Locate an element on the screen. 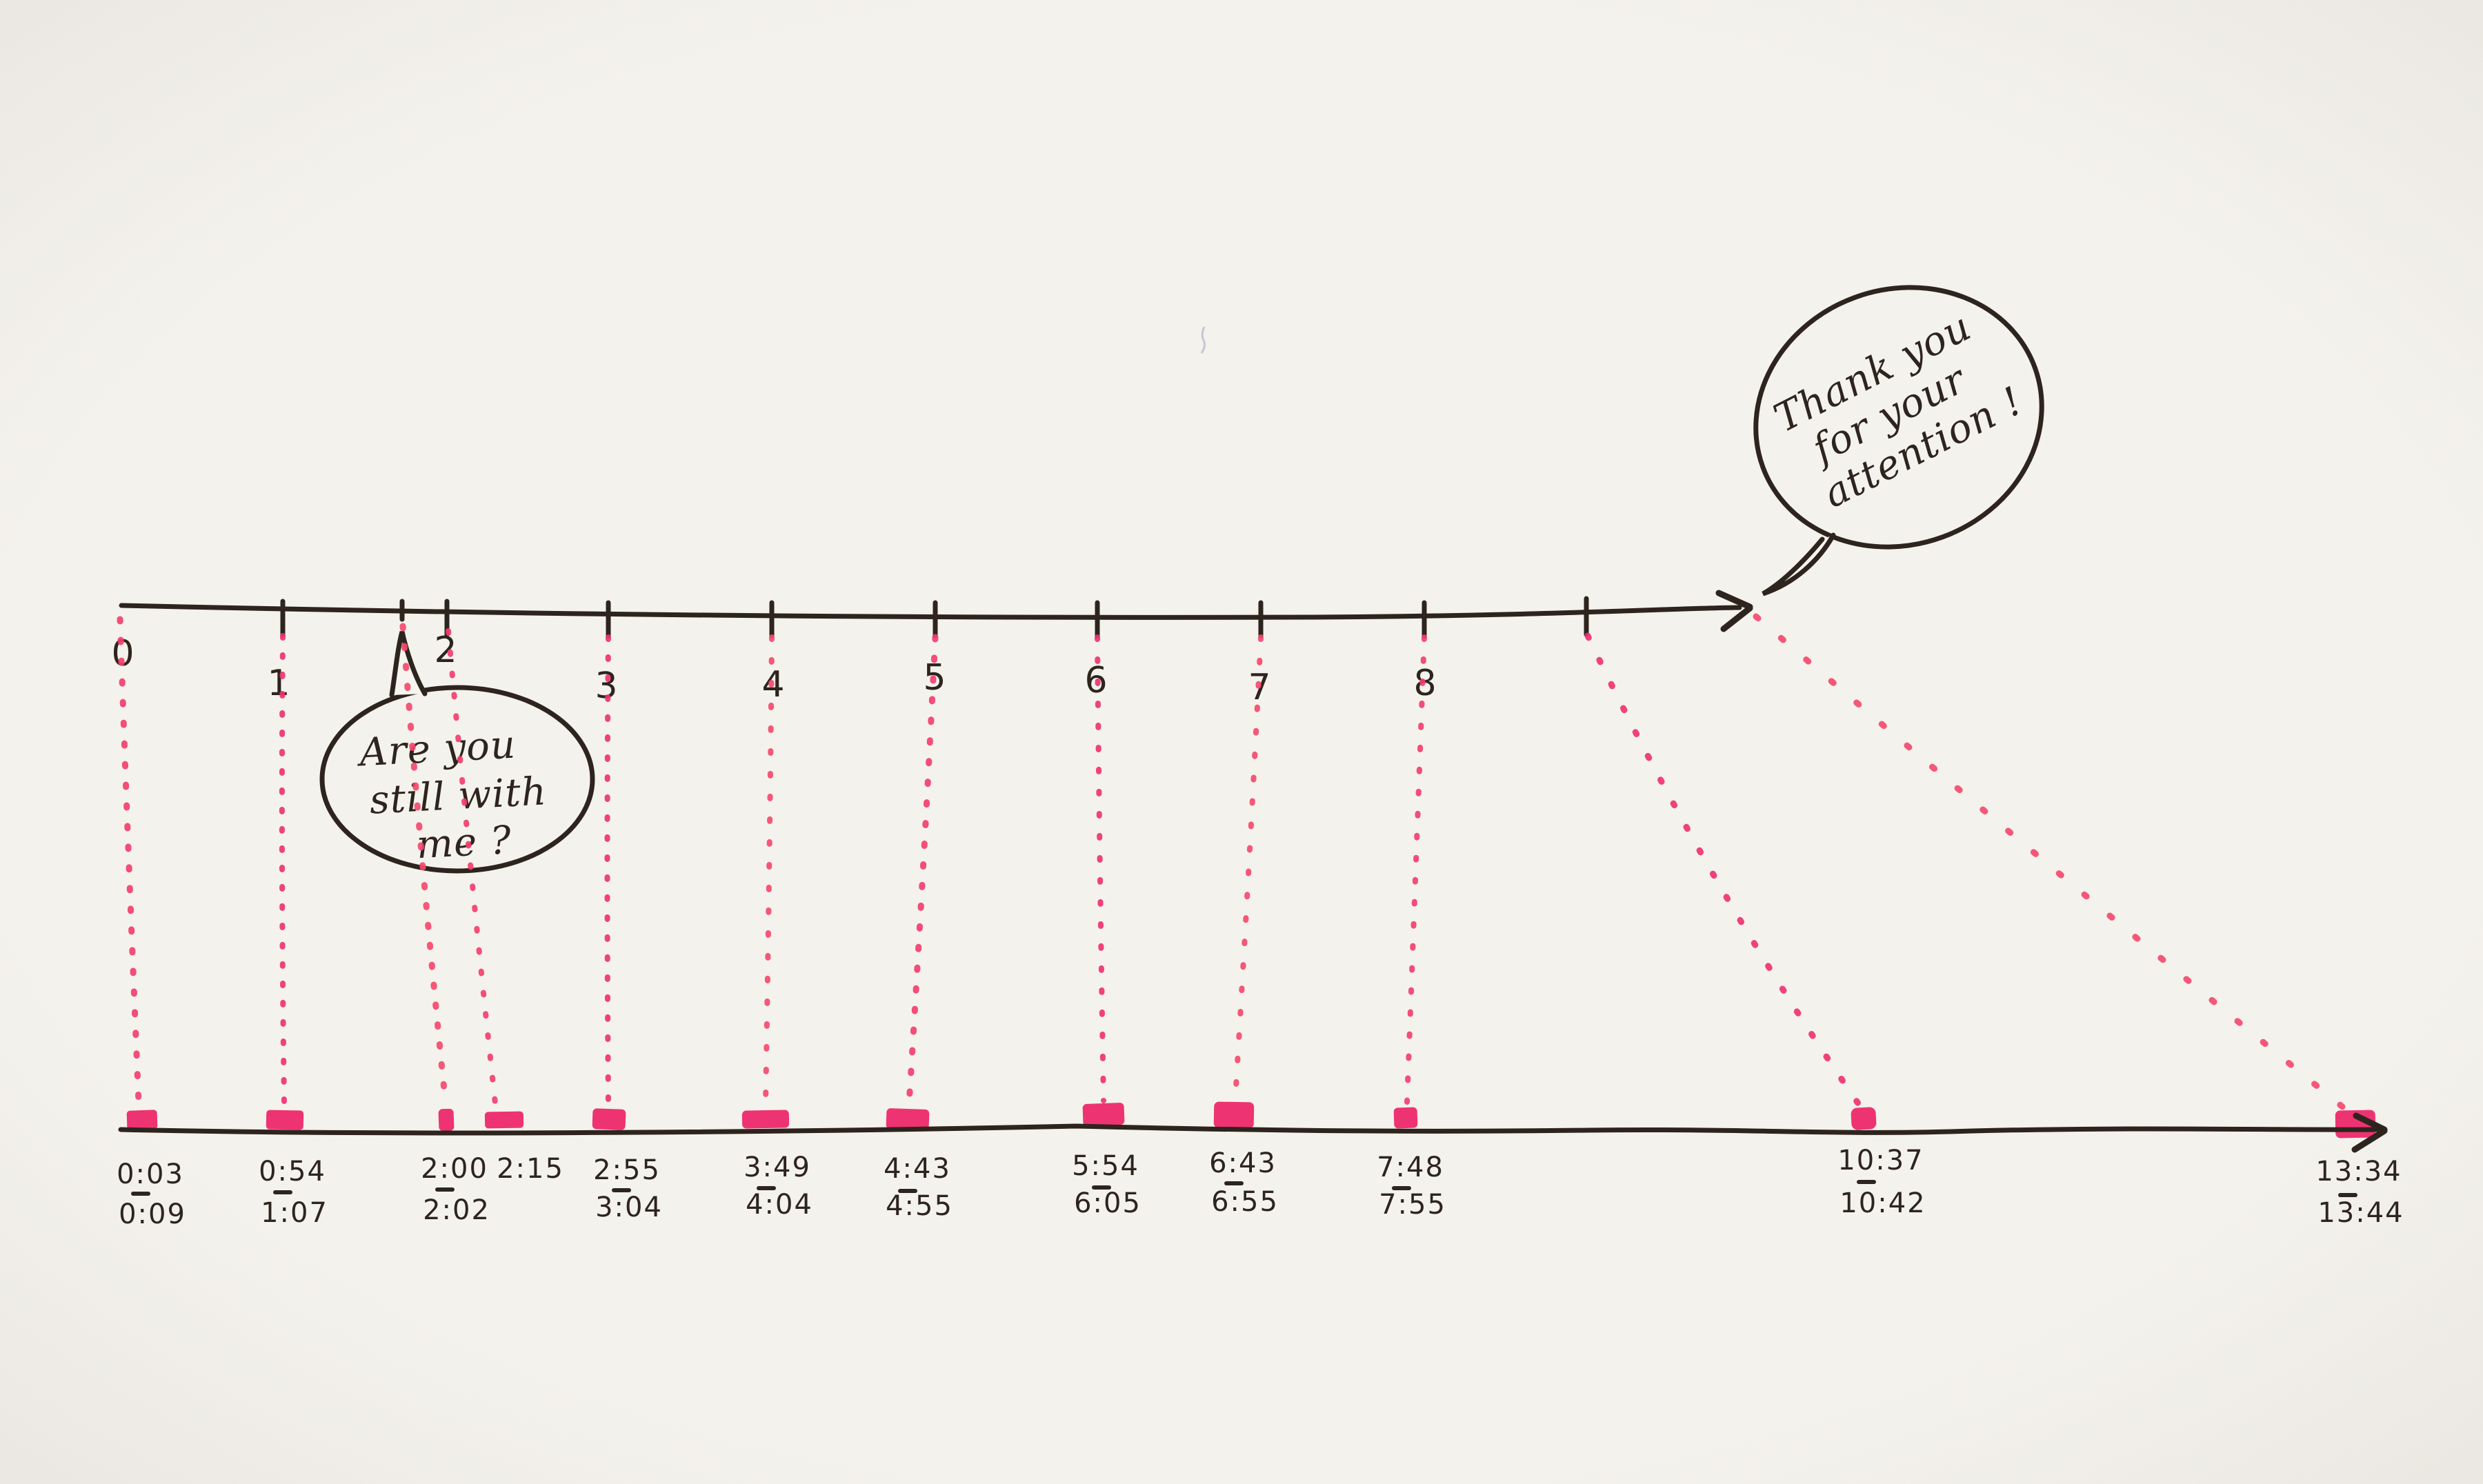 The height and width of the screenshot is (1484, 2483). time-start: 7:48 is located at coordinates (1410, 1167).